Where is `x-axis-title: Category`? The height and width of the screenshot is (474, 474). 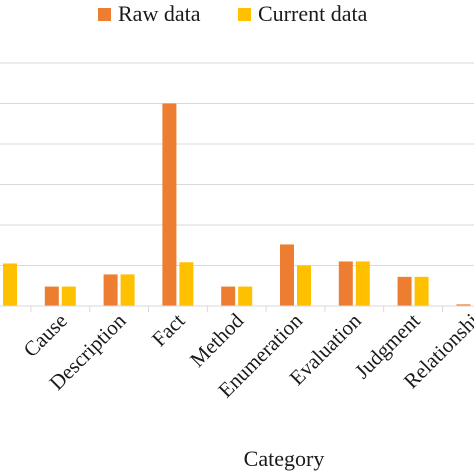
x-axis-title: Category is located at coordinates (284, 458).